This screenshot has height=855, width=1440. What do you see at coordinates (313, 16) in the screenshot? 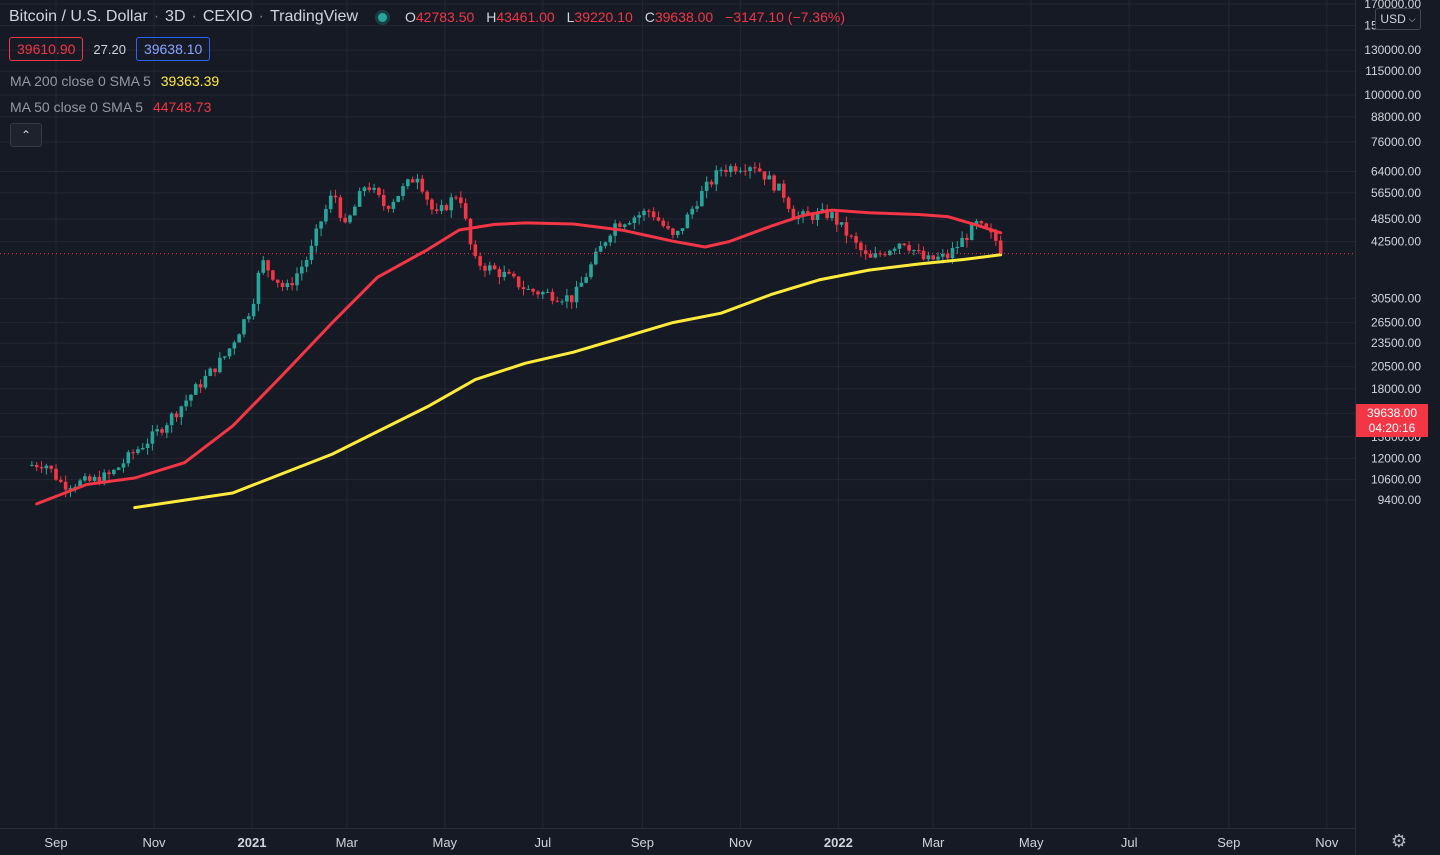
I see `source-label: TradingView` at bounding box center [313, 16].